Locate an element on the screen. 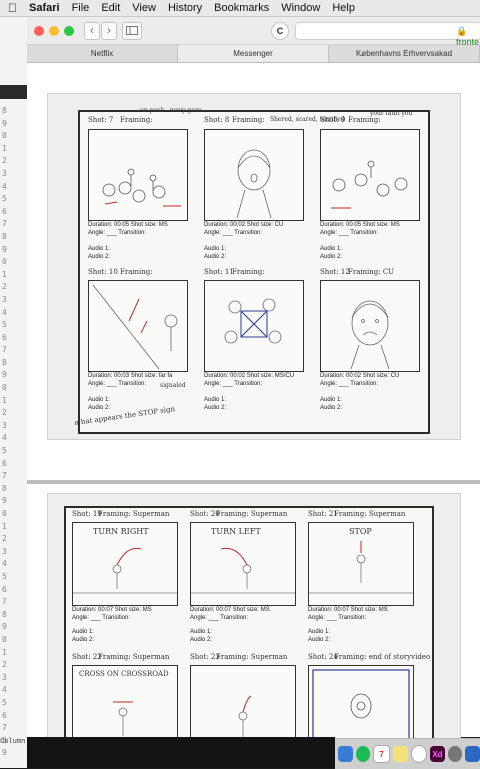 The height and width of the screenshot is (769, 480). framing-label-19: Framing: Superman is located at coordinates (134, 514).